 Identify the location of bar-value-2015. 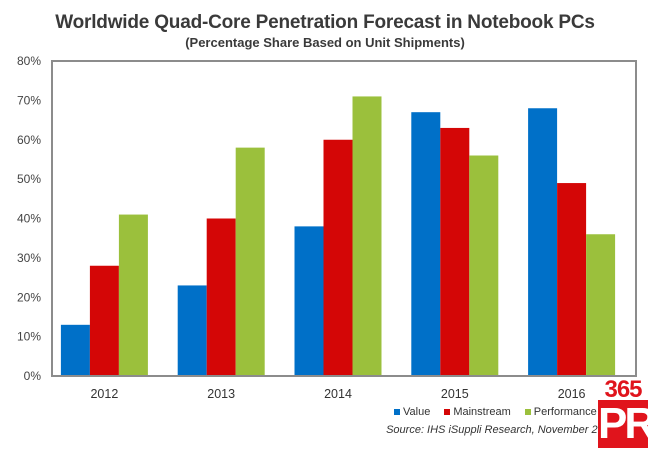
(426, 244).